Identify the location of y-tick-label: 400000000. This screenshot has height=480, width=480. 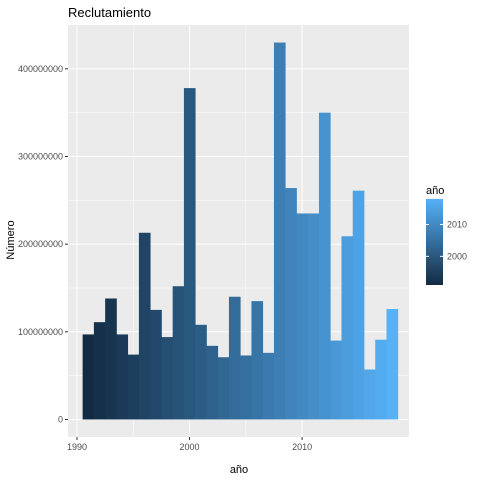
(40, 69).